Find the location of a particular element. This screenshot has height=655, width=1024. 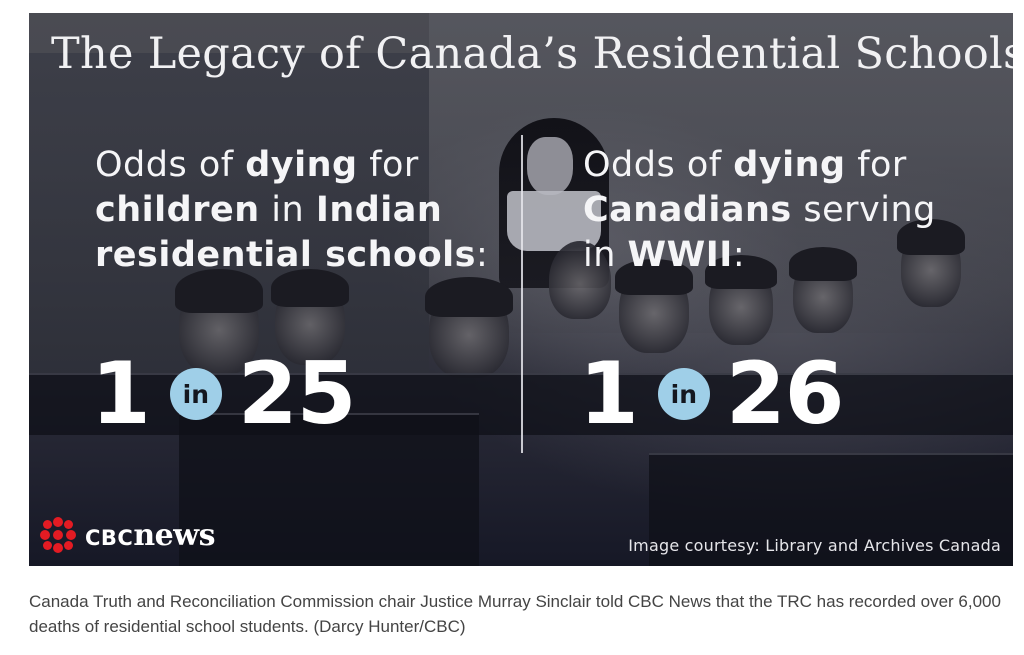

stat-left: 1 in 25 is located at coordinates (224, 394).